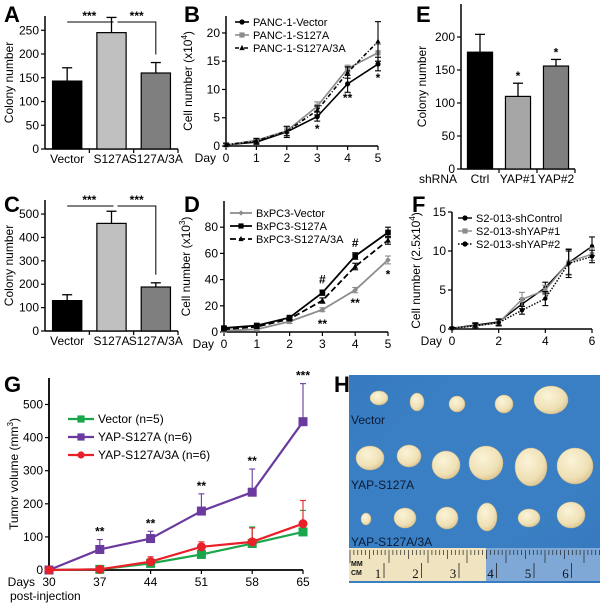  Describe the element at coordinates (355, 243) in the screenshot. I see `sig-label: #` at that location.